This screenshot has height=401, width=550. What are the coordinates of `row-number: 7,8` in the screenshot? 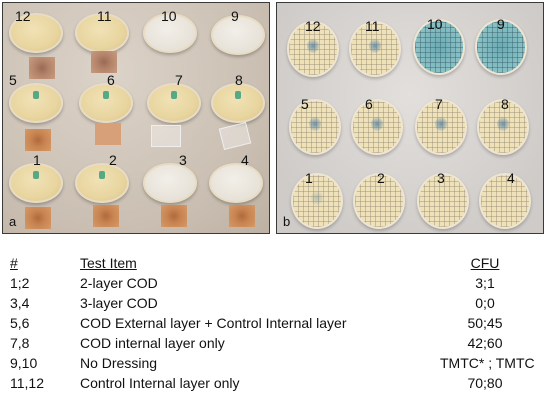 It's located at (20, 343).